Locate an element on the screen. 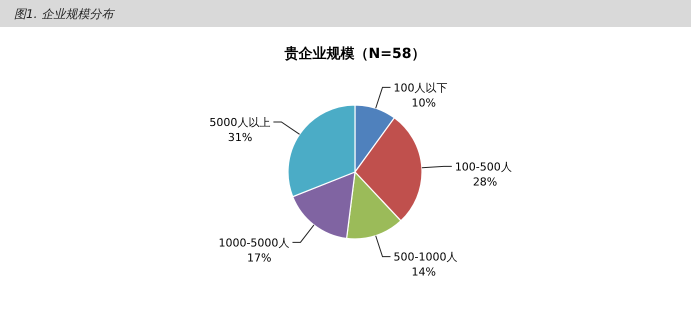  slice-label: 100人以下 is located at coordinates (421, 87).